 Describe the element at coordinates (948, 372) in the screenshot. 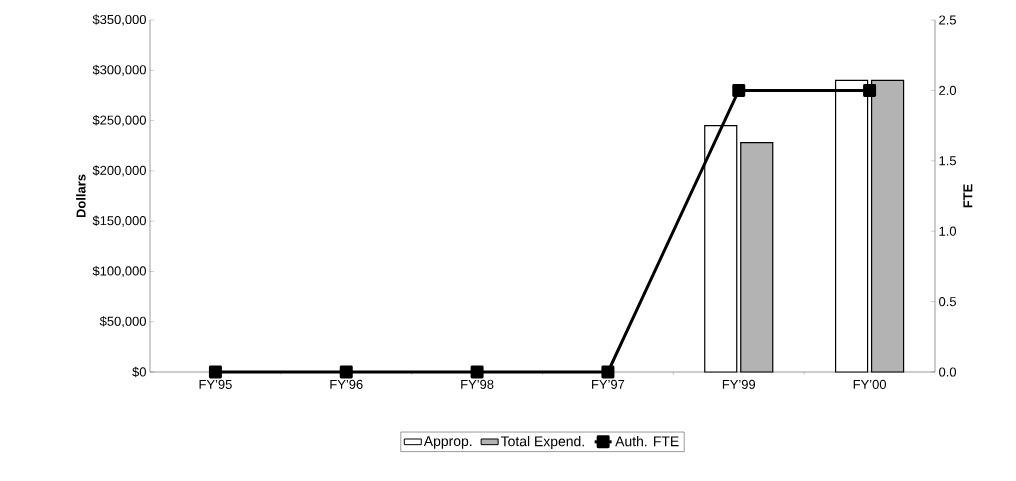

I see `y2-tick-label: 0.0` at that location.